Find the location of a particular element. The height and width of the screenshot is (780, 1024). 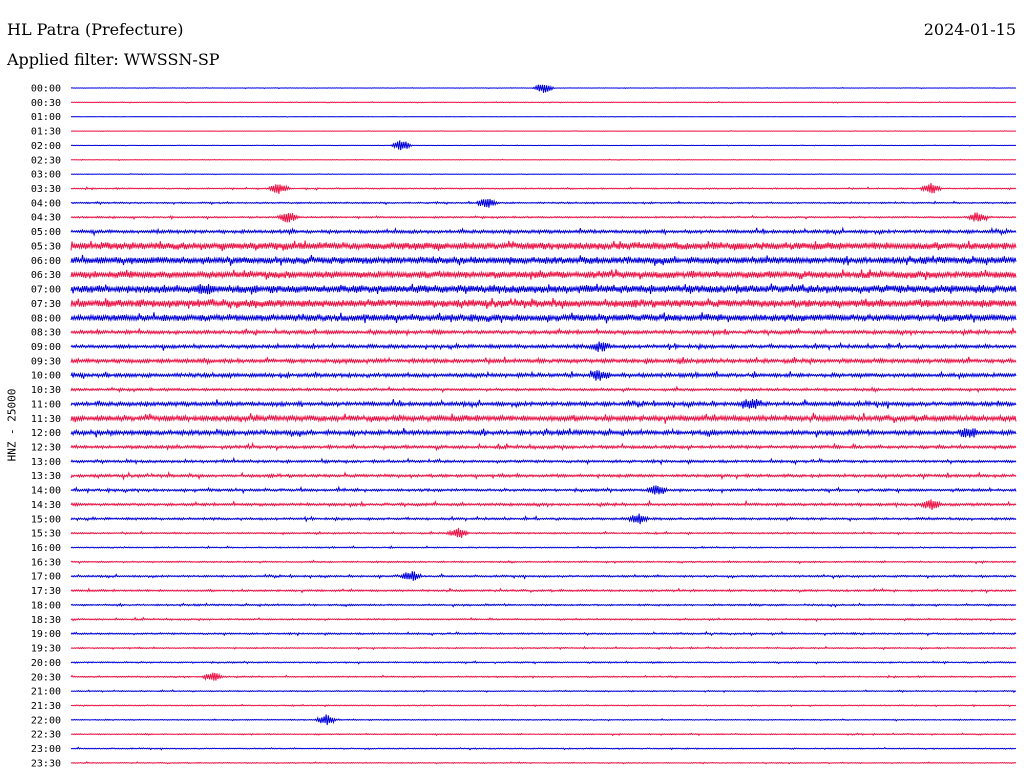

time-tick-label: 08:00 is located at coordinates (46, 318).